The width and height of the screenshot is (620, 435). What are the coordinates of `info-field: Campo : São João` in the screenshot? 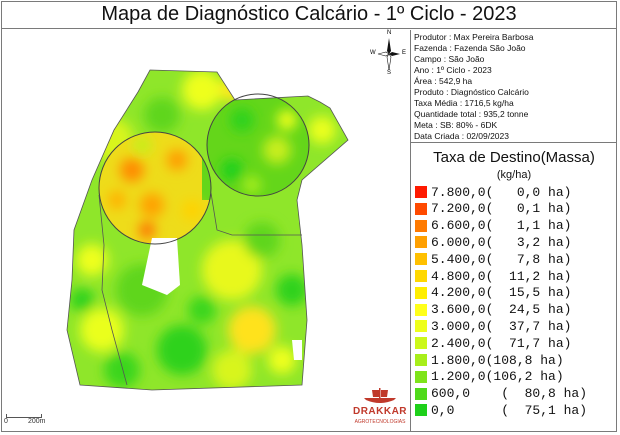 It's located at (449, 59).